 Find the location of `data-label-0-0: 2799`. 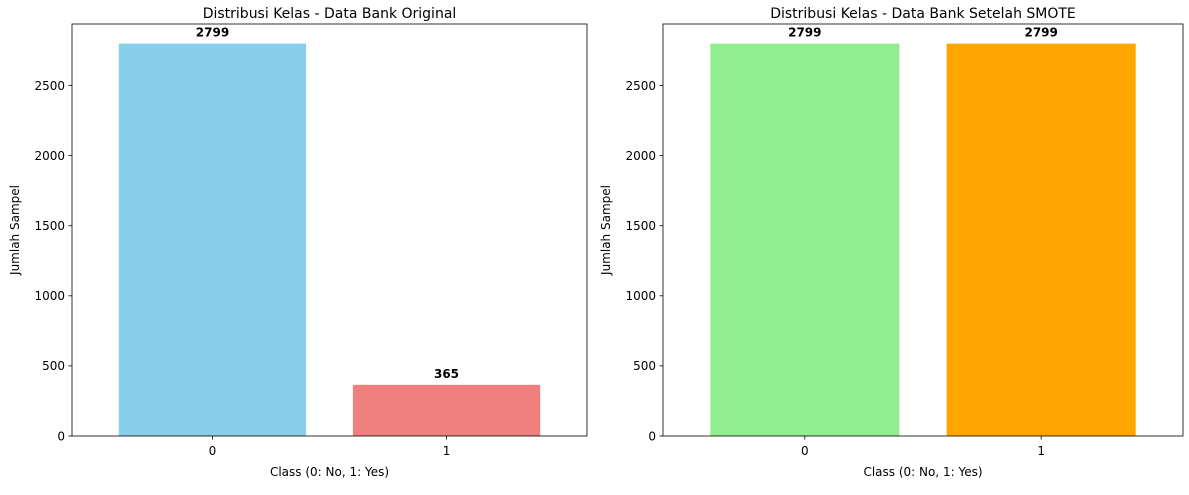

data-label-0-0: 2799 is located at coordinates (212, 33).